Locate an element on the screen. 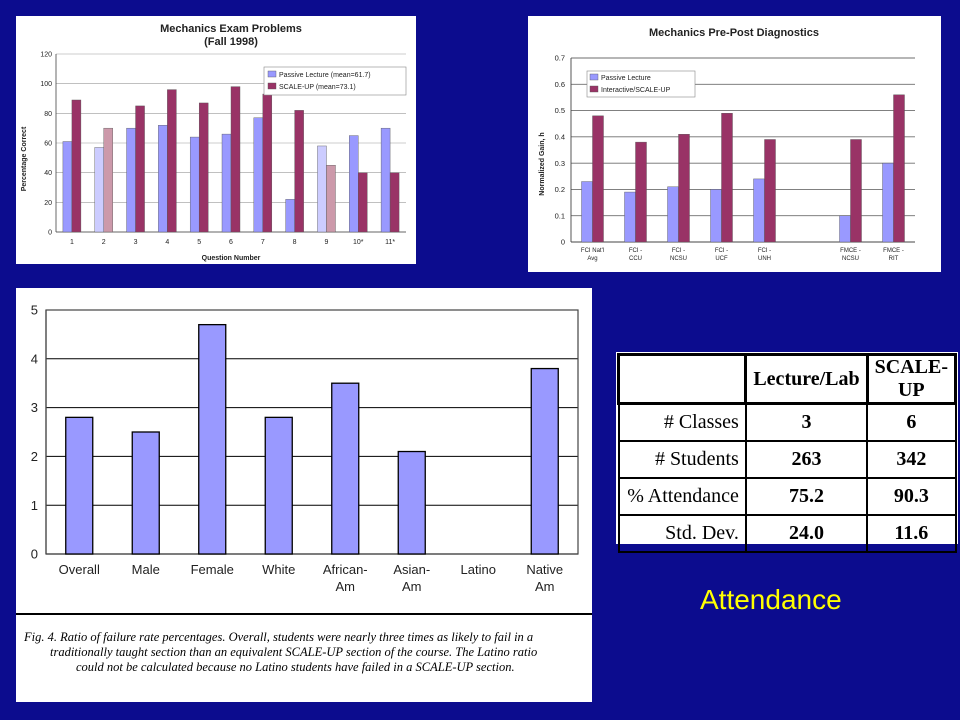 This screenshot has height=720, width=960. y-tick-label: 0.6 is located at coordinates (560, 84).